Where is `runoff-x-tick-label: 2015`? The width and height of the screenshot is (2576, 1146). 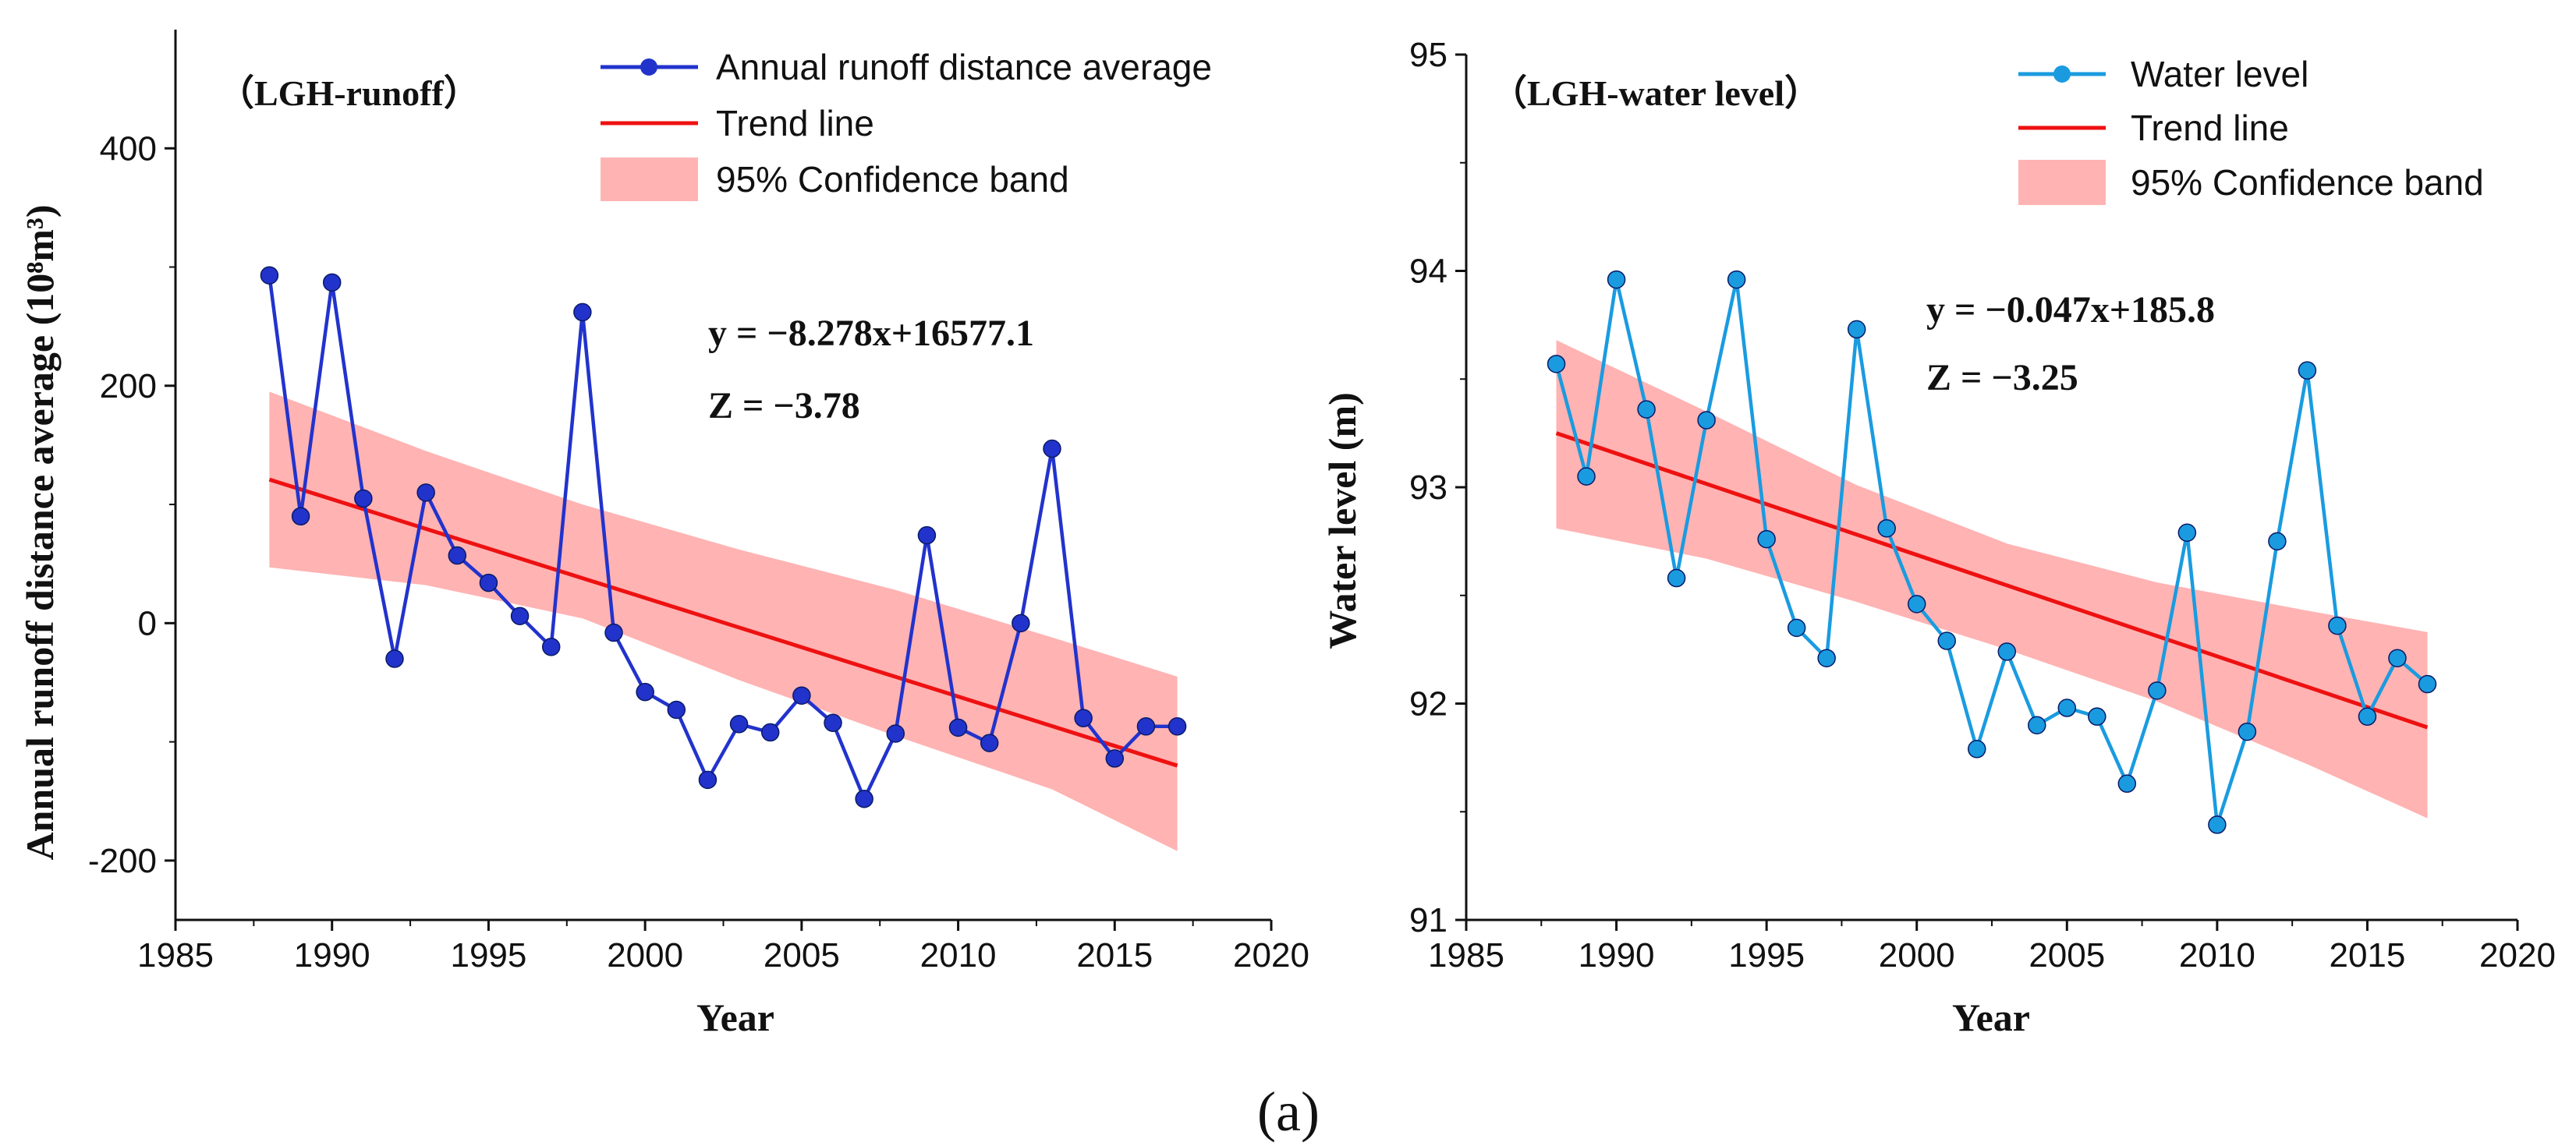
runoff-x-tick-label: 2015 is located at coordinates (1114, 955).